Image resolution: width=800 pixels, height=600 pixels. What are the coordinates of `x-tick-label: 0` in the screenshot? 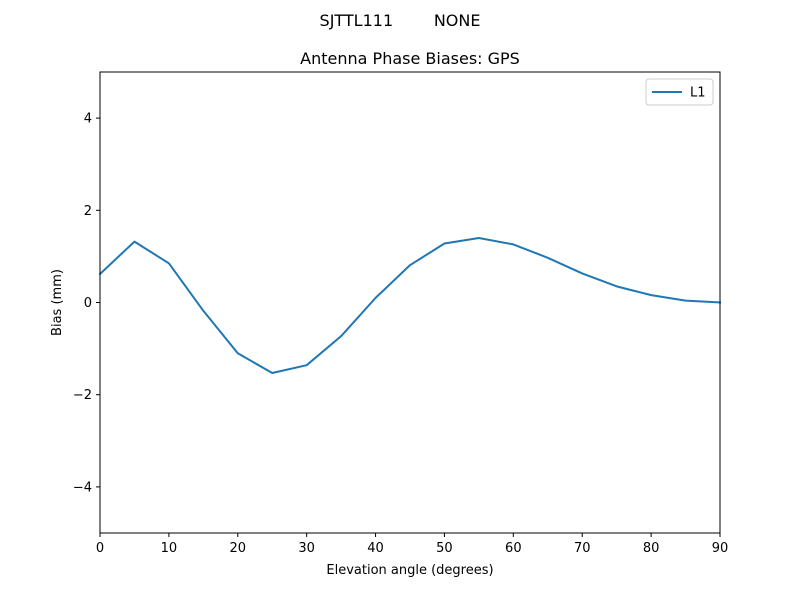 It's located at (100, 548).